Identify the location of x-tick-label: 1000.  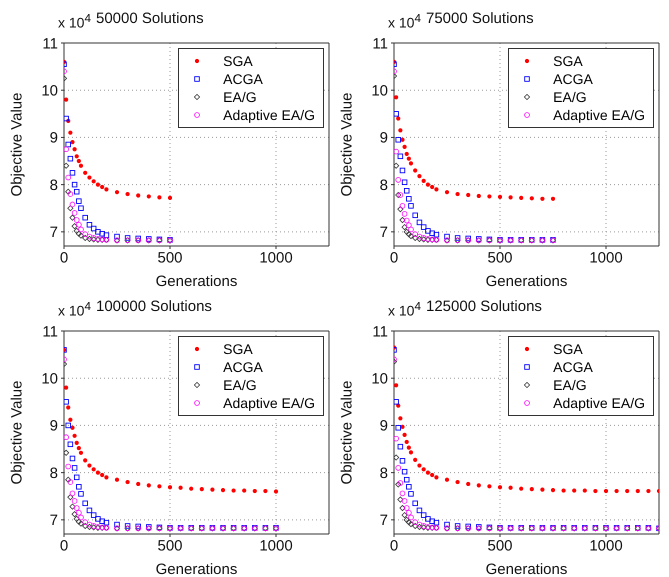
(276, 546).